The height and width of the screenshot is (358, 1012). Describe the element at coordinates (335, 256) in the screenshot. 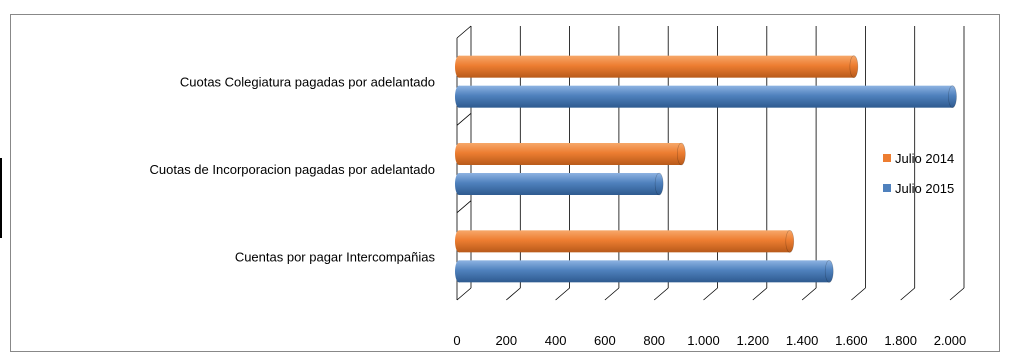

I see `category-label: Cuentas por pagar Intercompañias` at that location.